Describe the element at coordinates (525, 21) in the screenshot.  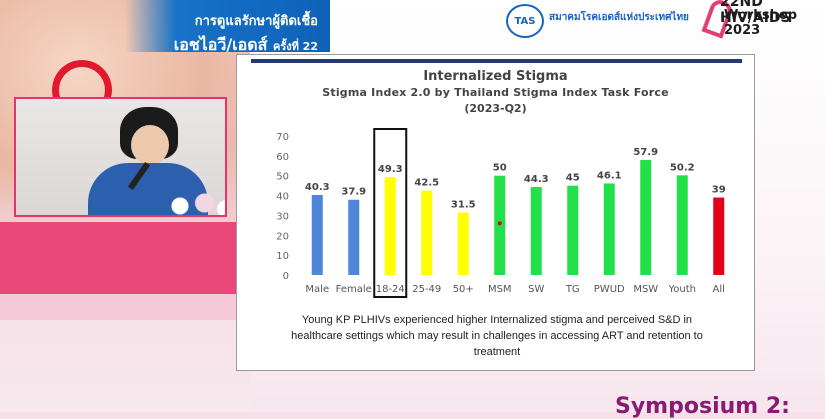
I see `tas-logo-icon: TAS` at that location.